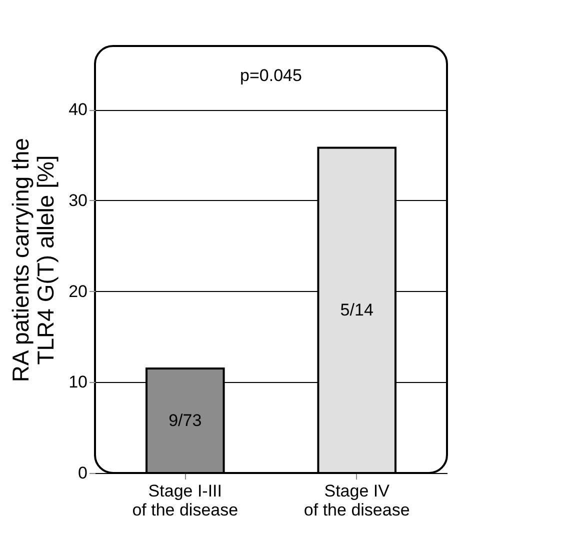  Describe the element at coordinates (78, 382) in the screenshot. I see `y-tick-label: 10` at that location.